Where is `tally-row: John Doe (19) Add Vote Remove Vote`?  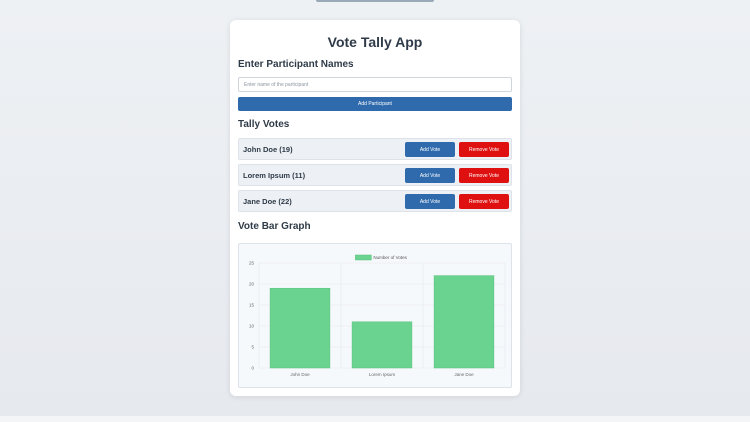
tally-row: John Doe (19) Add Vote Remove Vote is located at coordinates (375, 149).